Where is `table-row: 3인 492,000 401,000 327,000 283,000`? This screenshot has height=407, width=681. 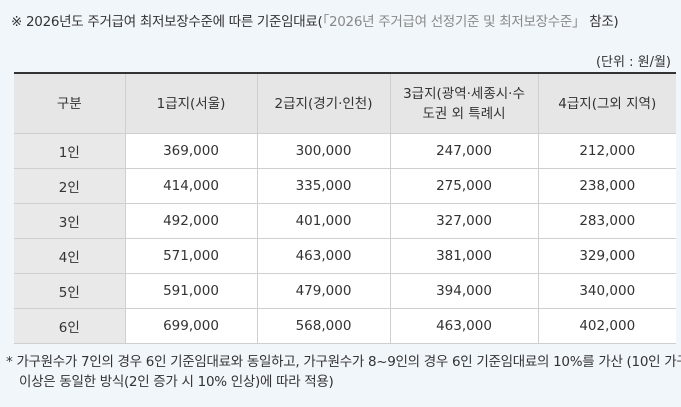
table-row: 3인 492,000 401,000 327,000 283,000 is located at coordinates (345, 221).